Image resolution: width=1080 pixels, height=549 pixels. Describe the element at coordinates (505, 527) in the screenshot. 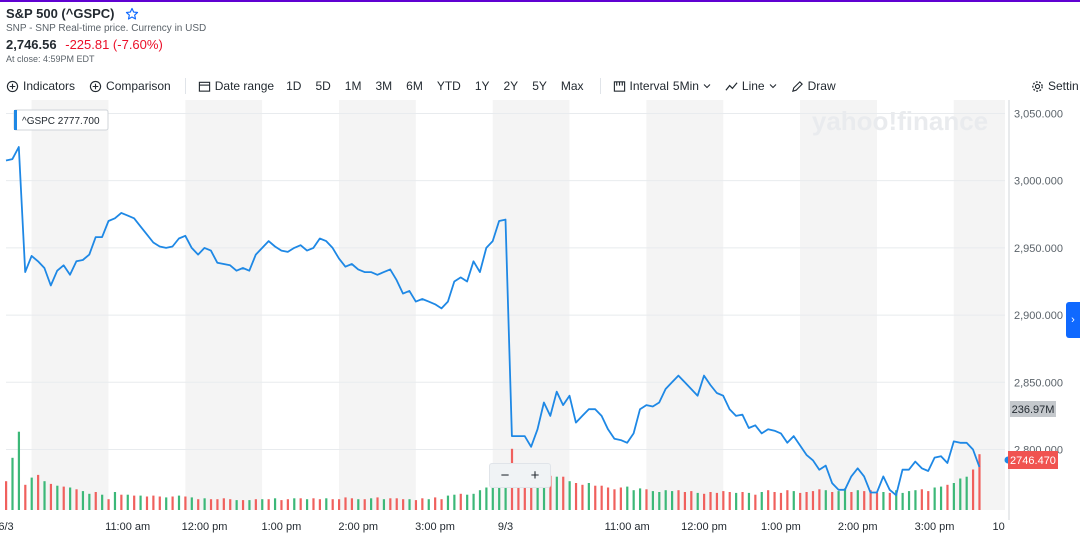

I see `x-tick-label: 9/3` at that location.